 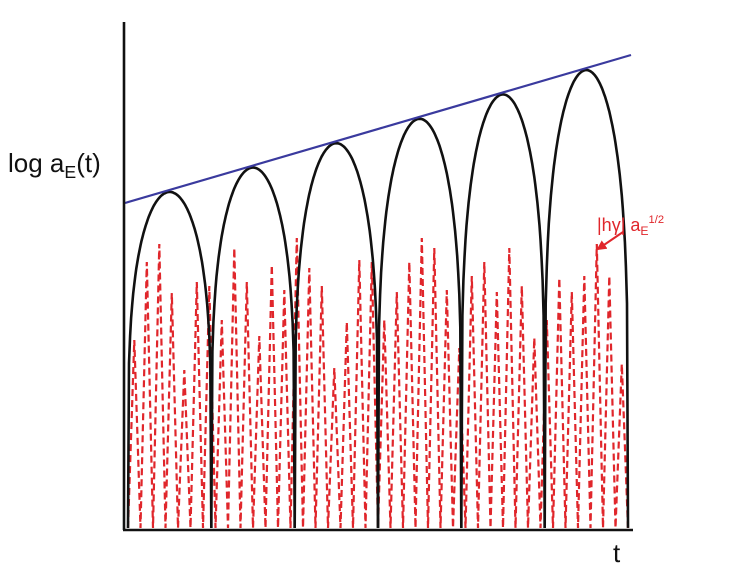 What do you see at coordinates (54, 165) in the screenshot?
I see `y-axis-label: log aE(t)` at bounding box center [54, 165].